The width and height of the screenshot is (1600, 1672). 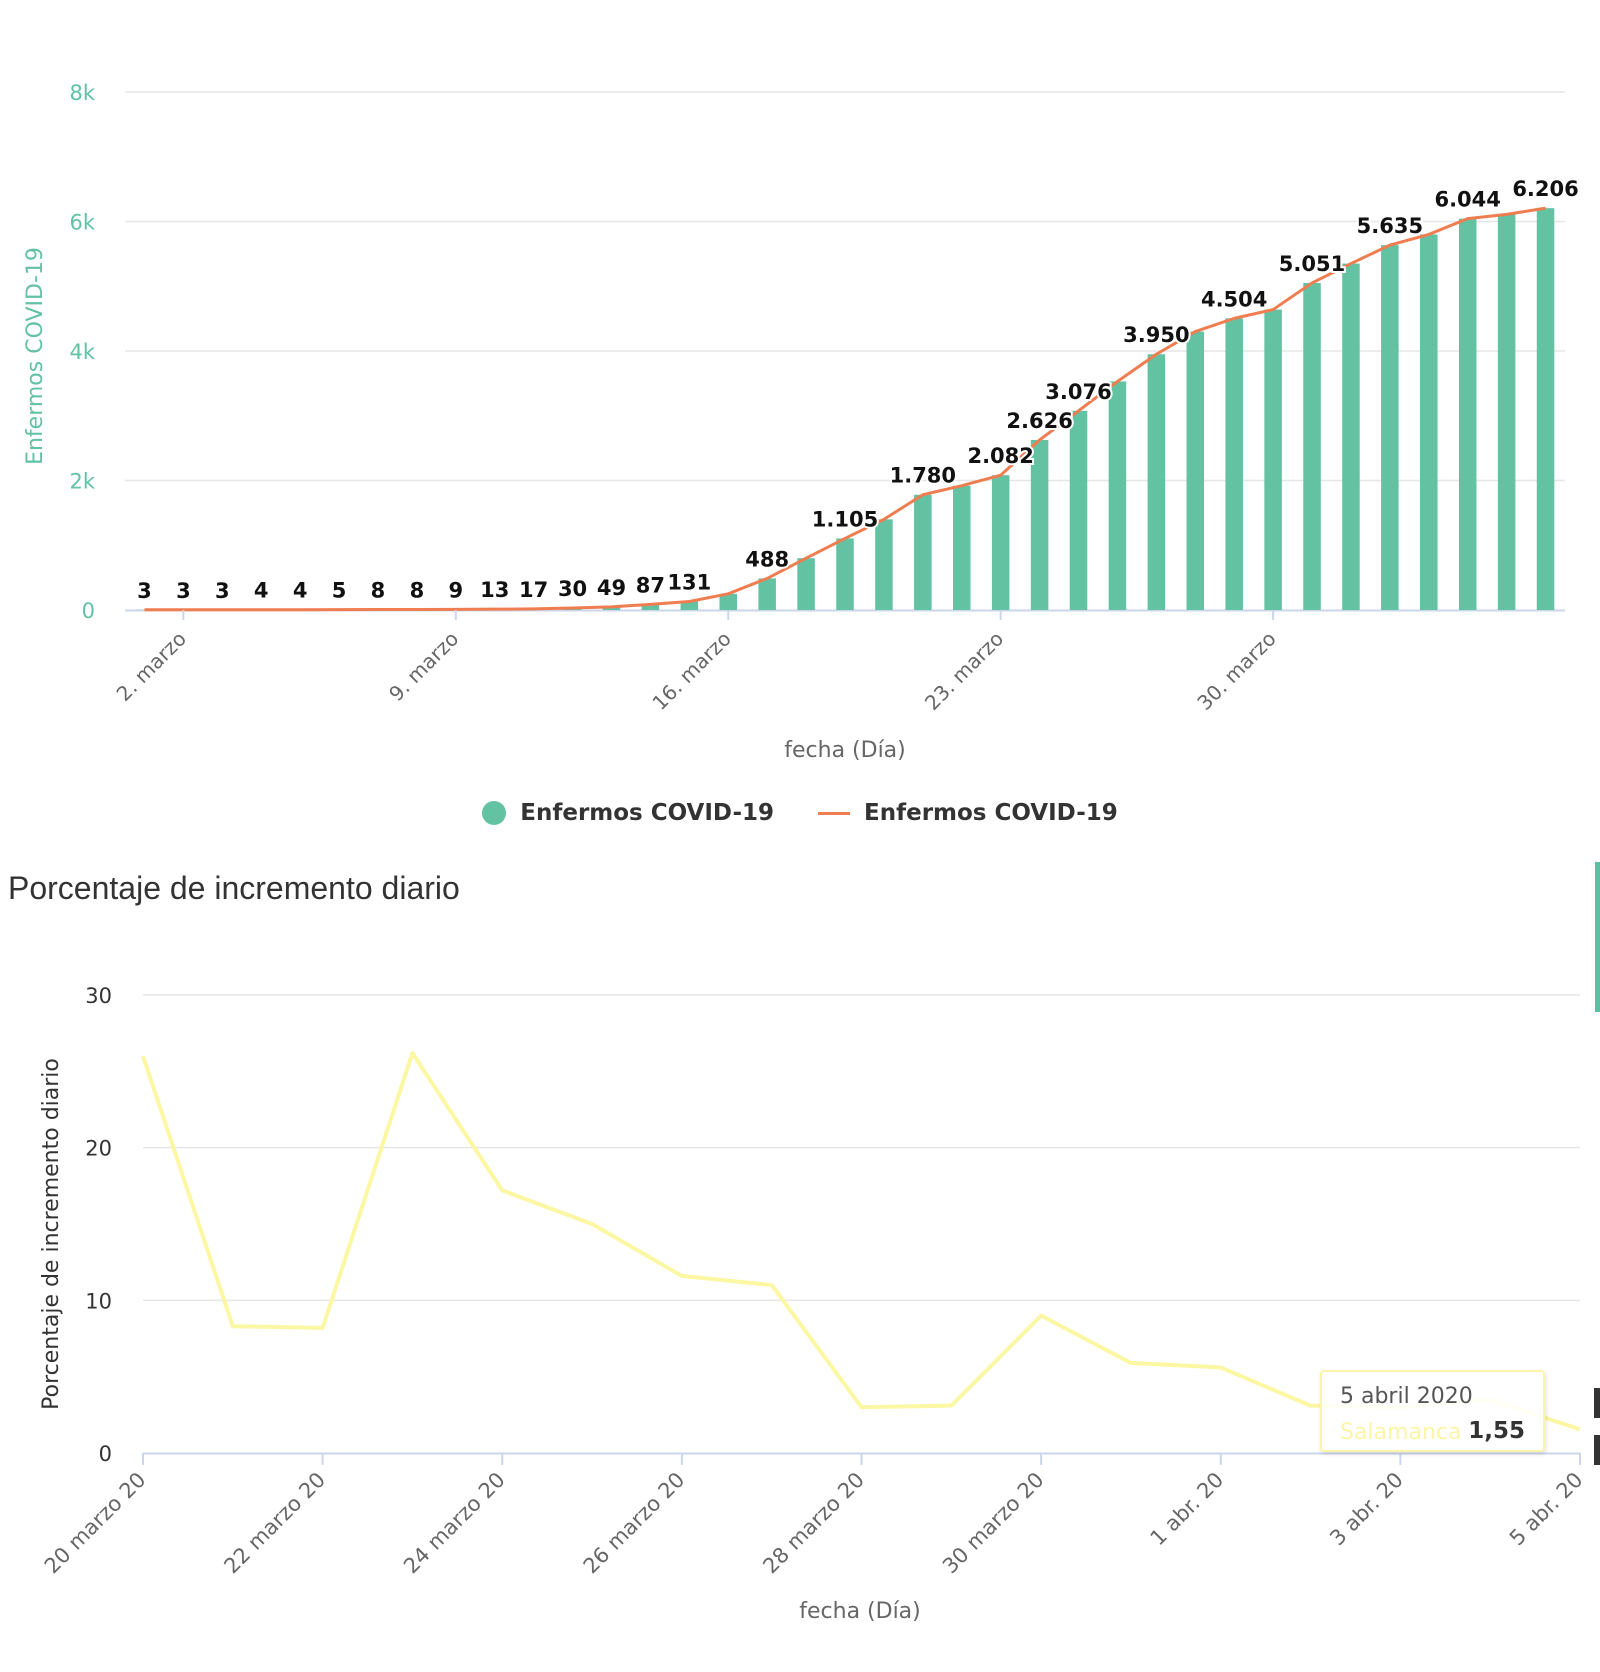 What do you see at coordinates (339, 591) in the screenshot?
I see `data-label: 5` at bounding box center [339, 591].